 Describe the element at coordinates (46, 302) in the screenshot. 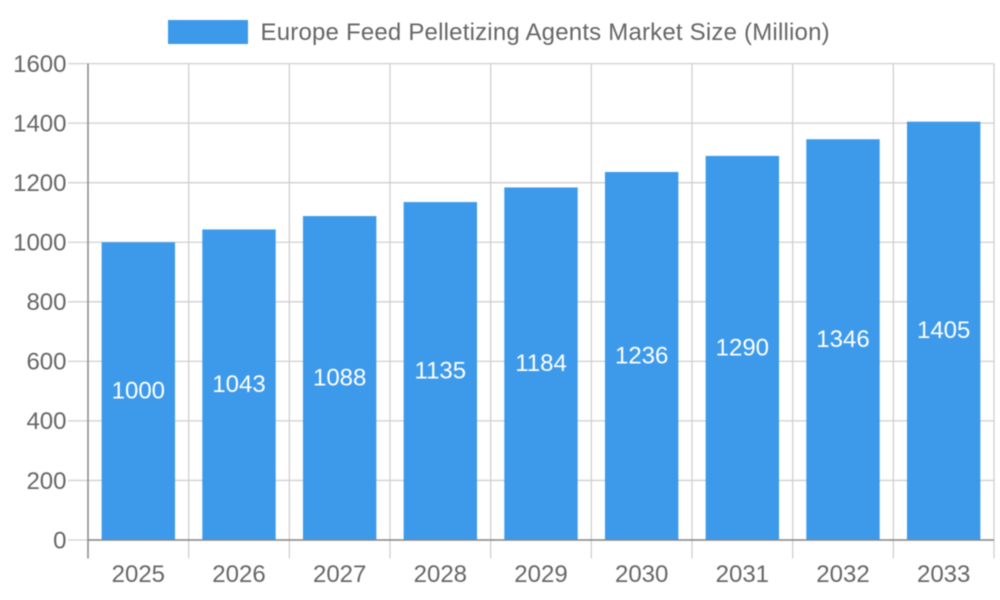

I see `svg-text: 800` at that location.